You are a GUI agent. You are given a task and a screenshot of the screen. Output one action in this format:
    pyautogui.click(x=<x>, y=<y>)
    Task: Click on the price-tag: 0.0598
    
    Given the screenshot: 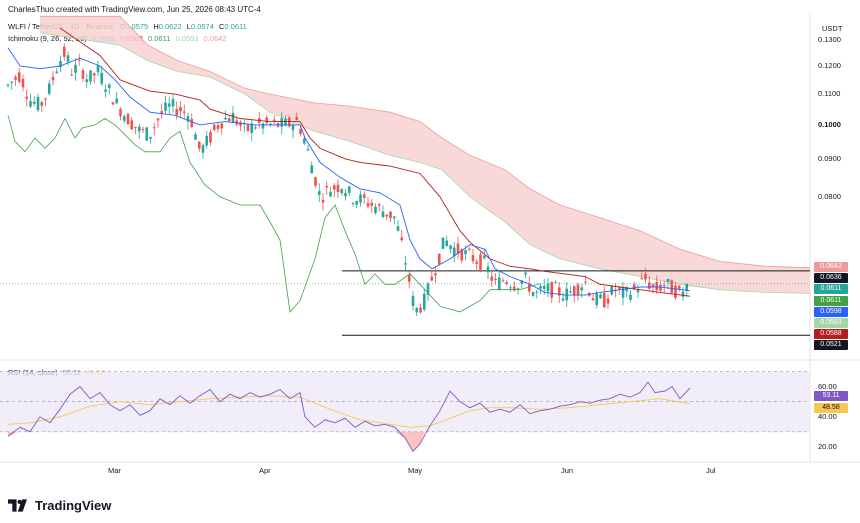 What is the action you would take?
    pyautogui.click(x=831, y=312)
    